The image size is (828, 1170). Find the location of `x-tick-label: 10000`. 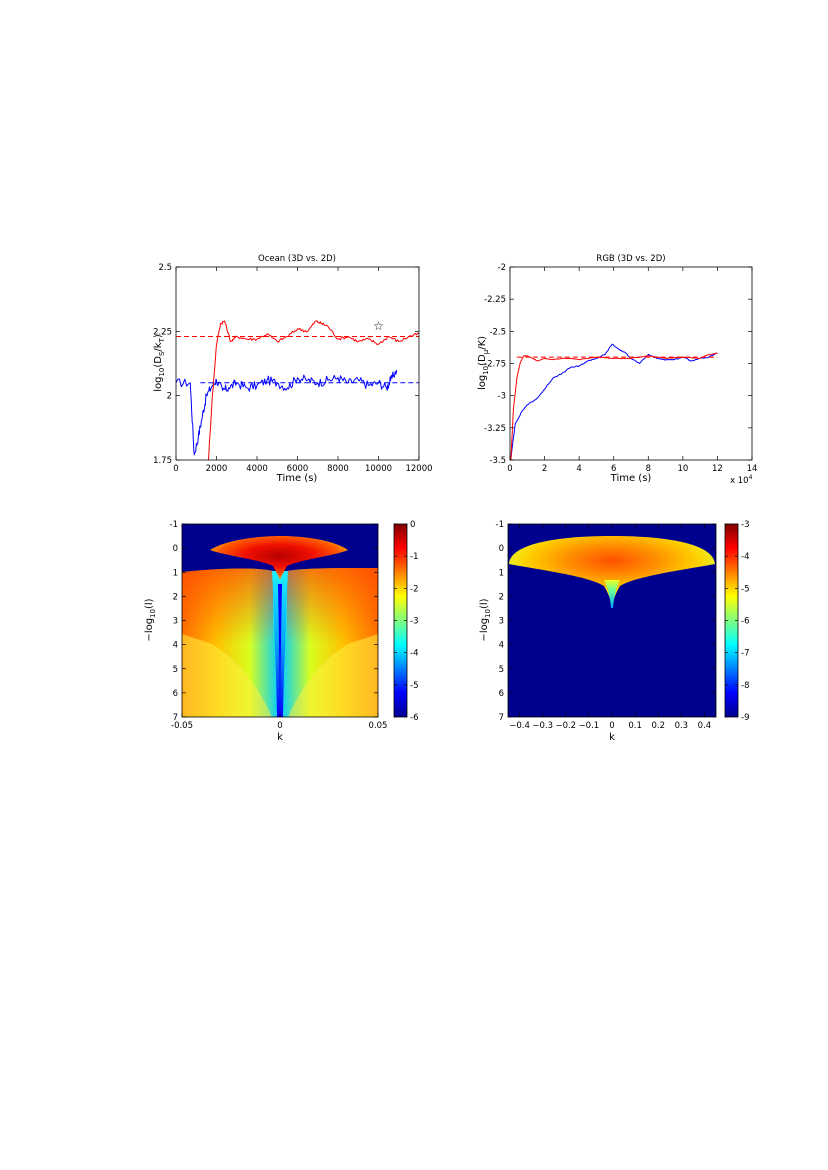

x-tick-label: 10000 is located at coordinates (378, 469).